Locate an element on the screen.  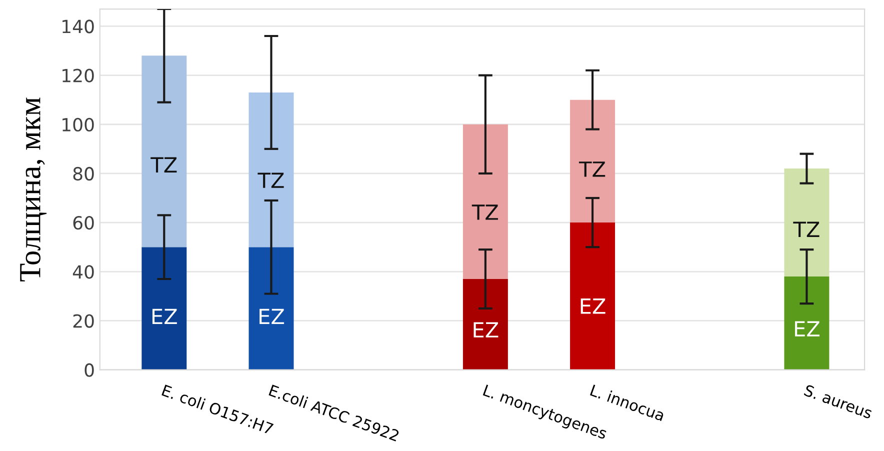
y-axis-title: Толщина, мкм is located at coordinates (33, 190).